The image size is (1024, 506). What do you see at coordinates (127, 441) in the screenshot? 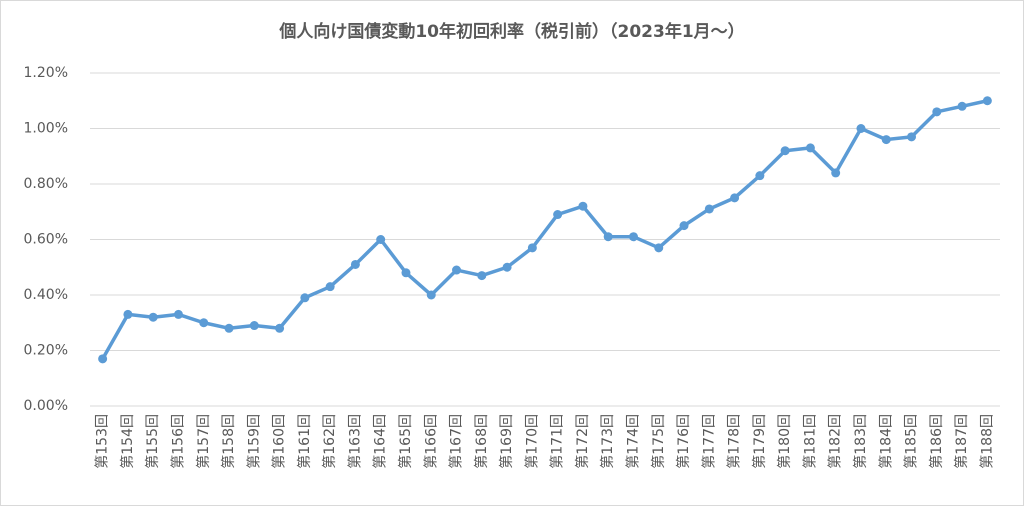
I see `x-tick-label: 第154回` at bounding box center [127, 441].